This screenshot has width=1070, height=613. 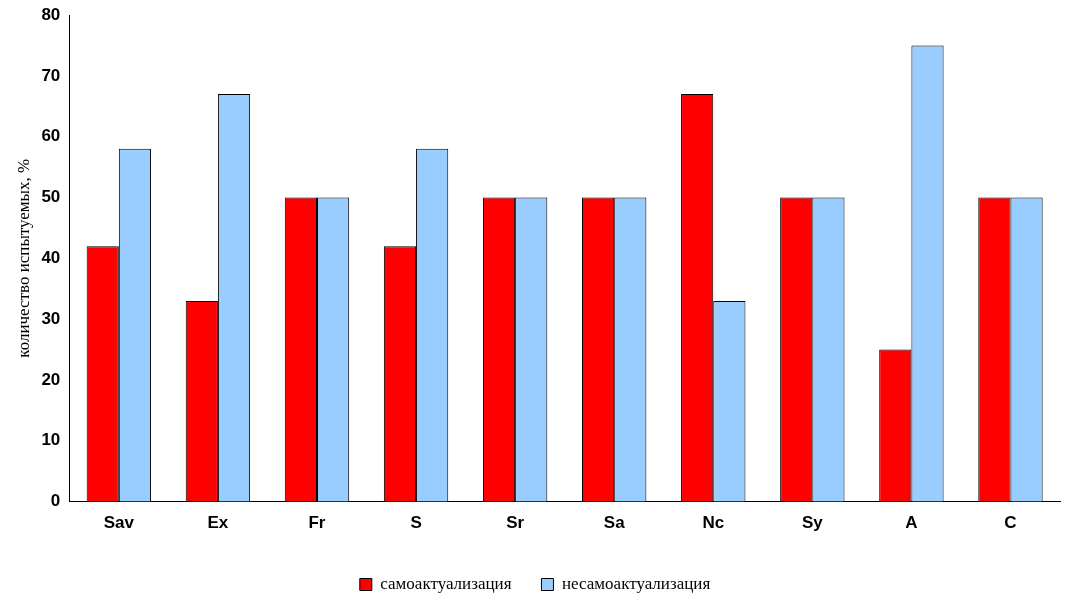 I want to click on x-tick-label: Ex, so click(x=218, y=523).